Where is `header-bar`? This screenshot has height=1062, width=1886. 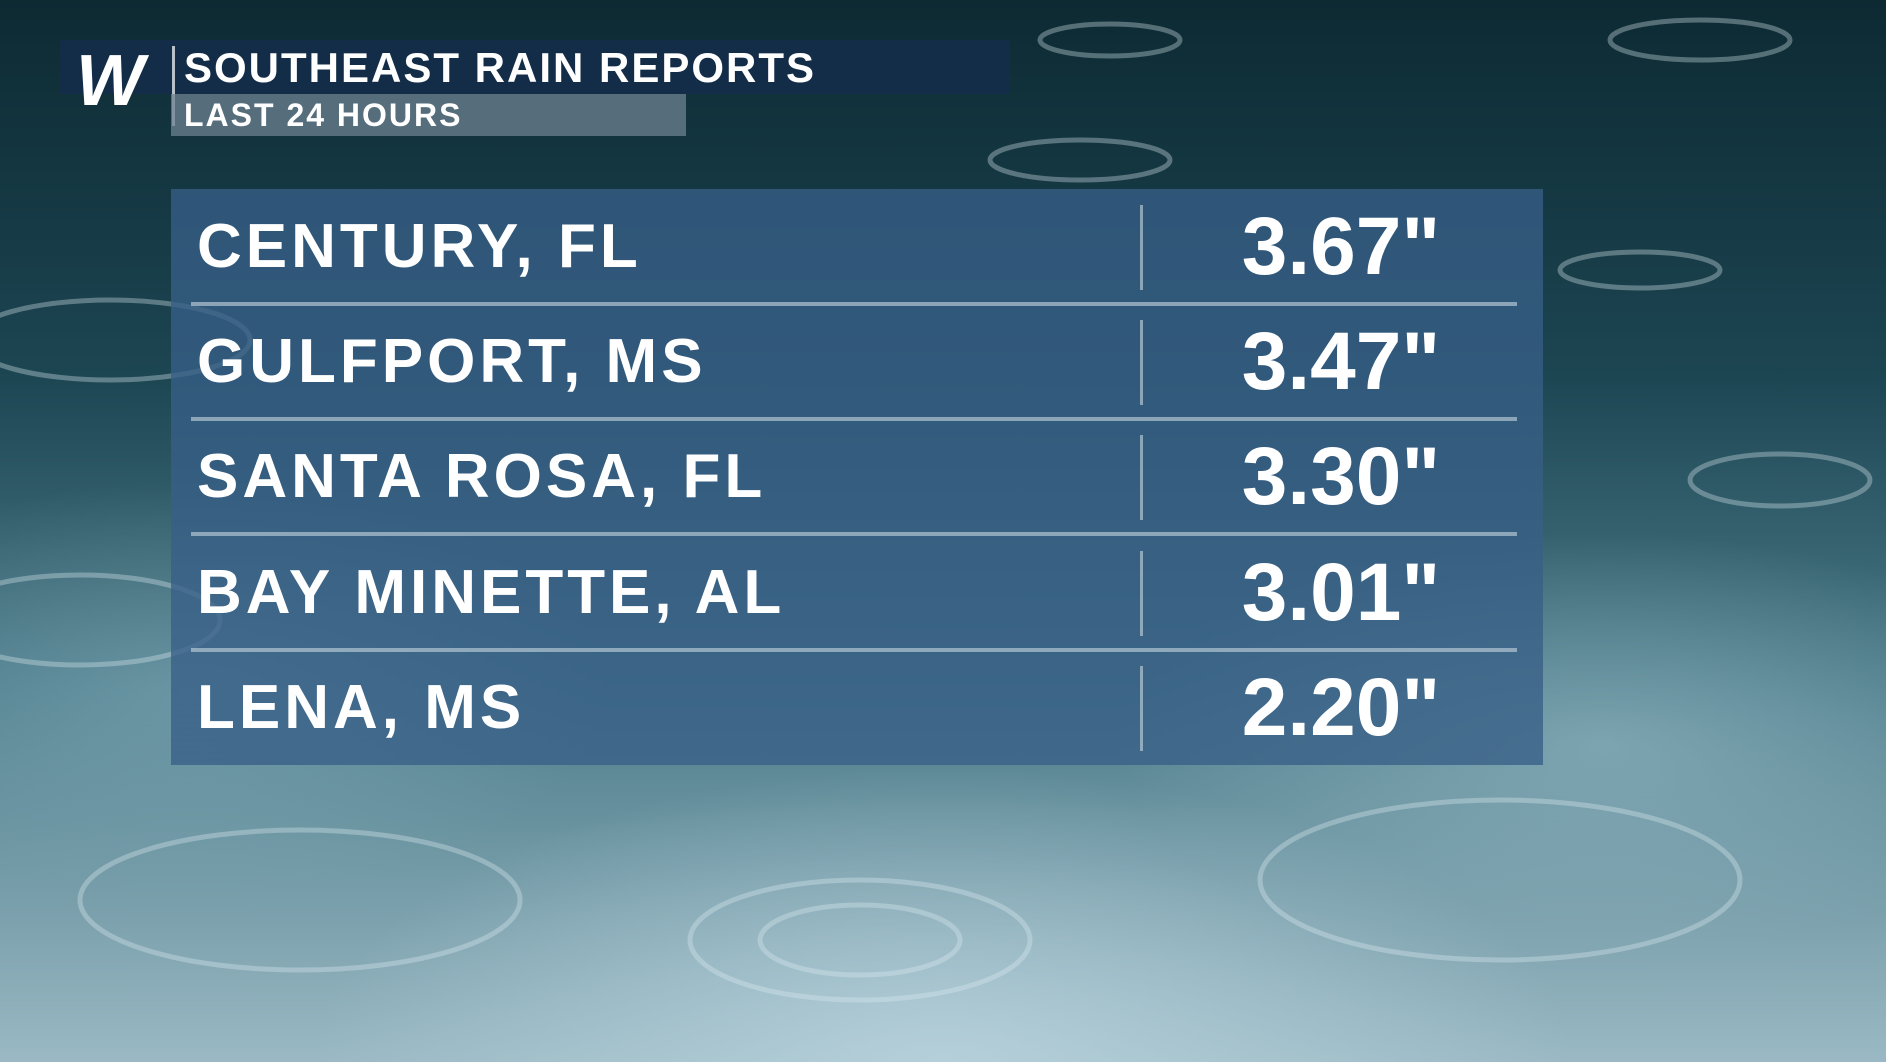
header-bar is located at coordinates (535, 67).